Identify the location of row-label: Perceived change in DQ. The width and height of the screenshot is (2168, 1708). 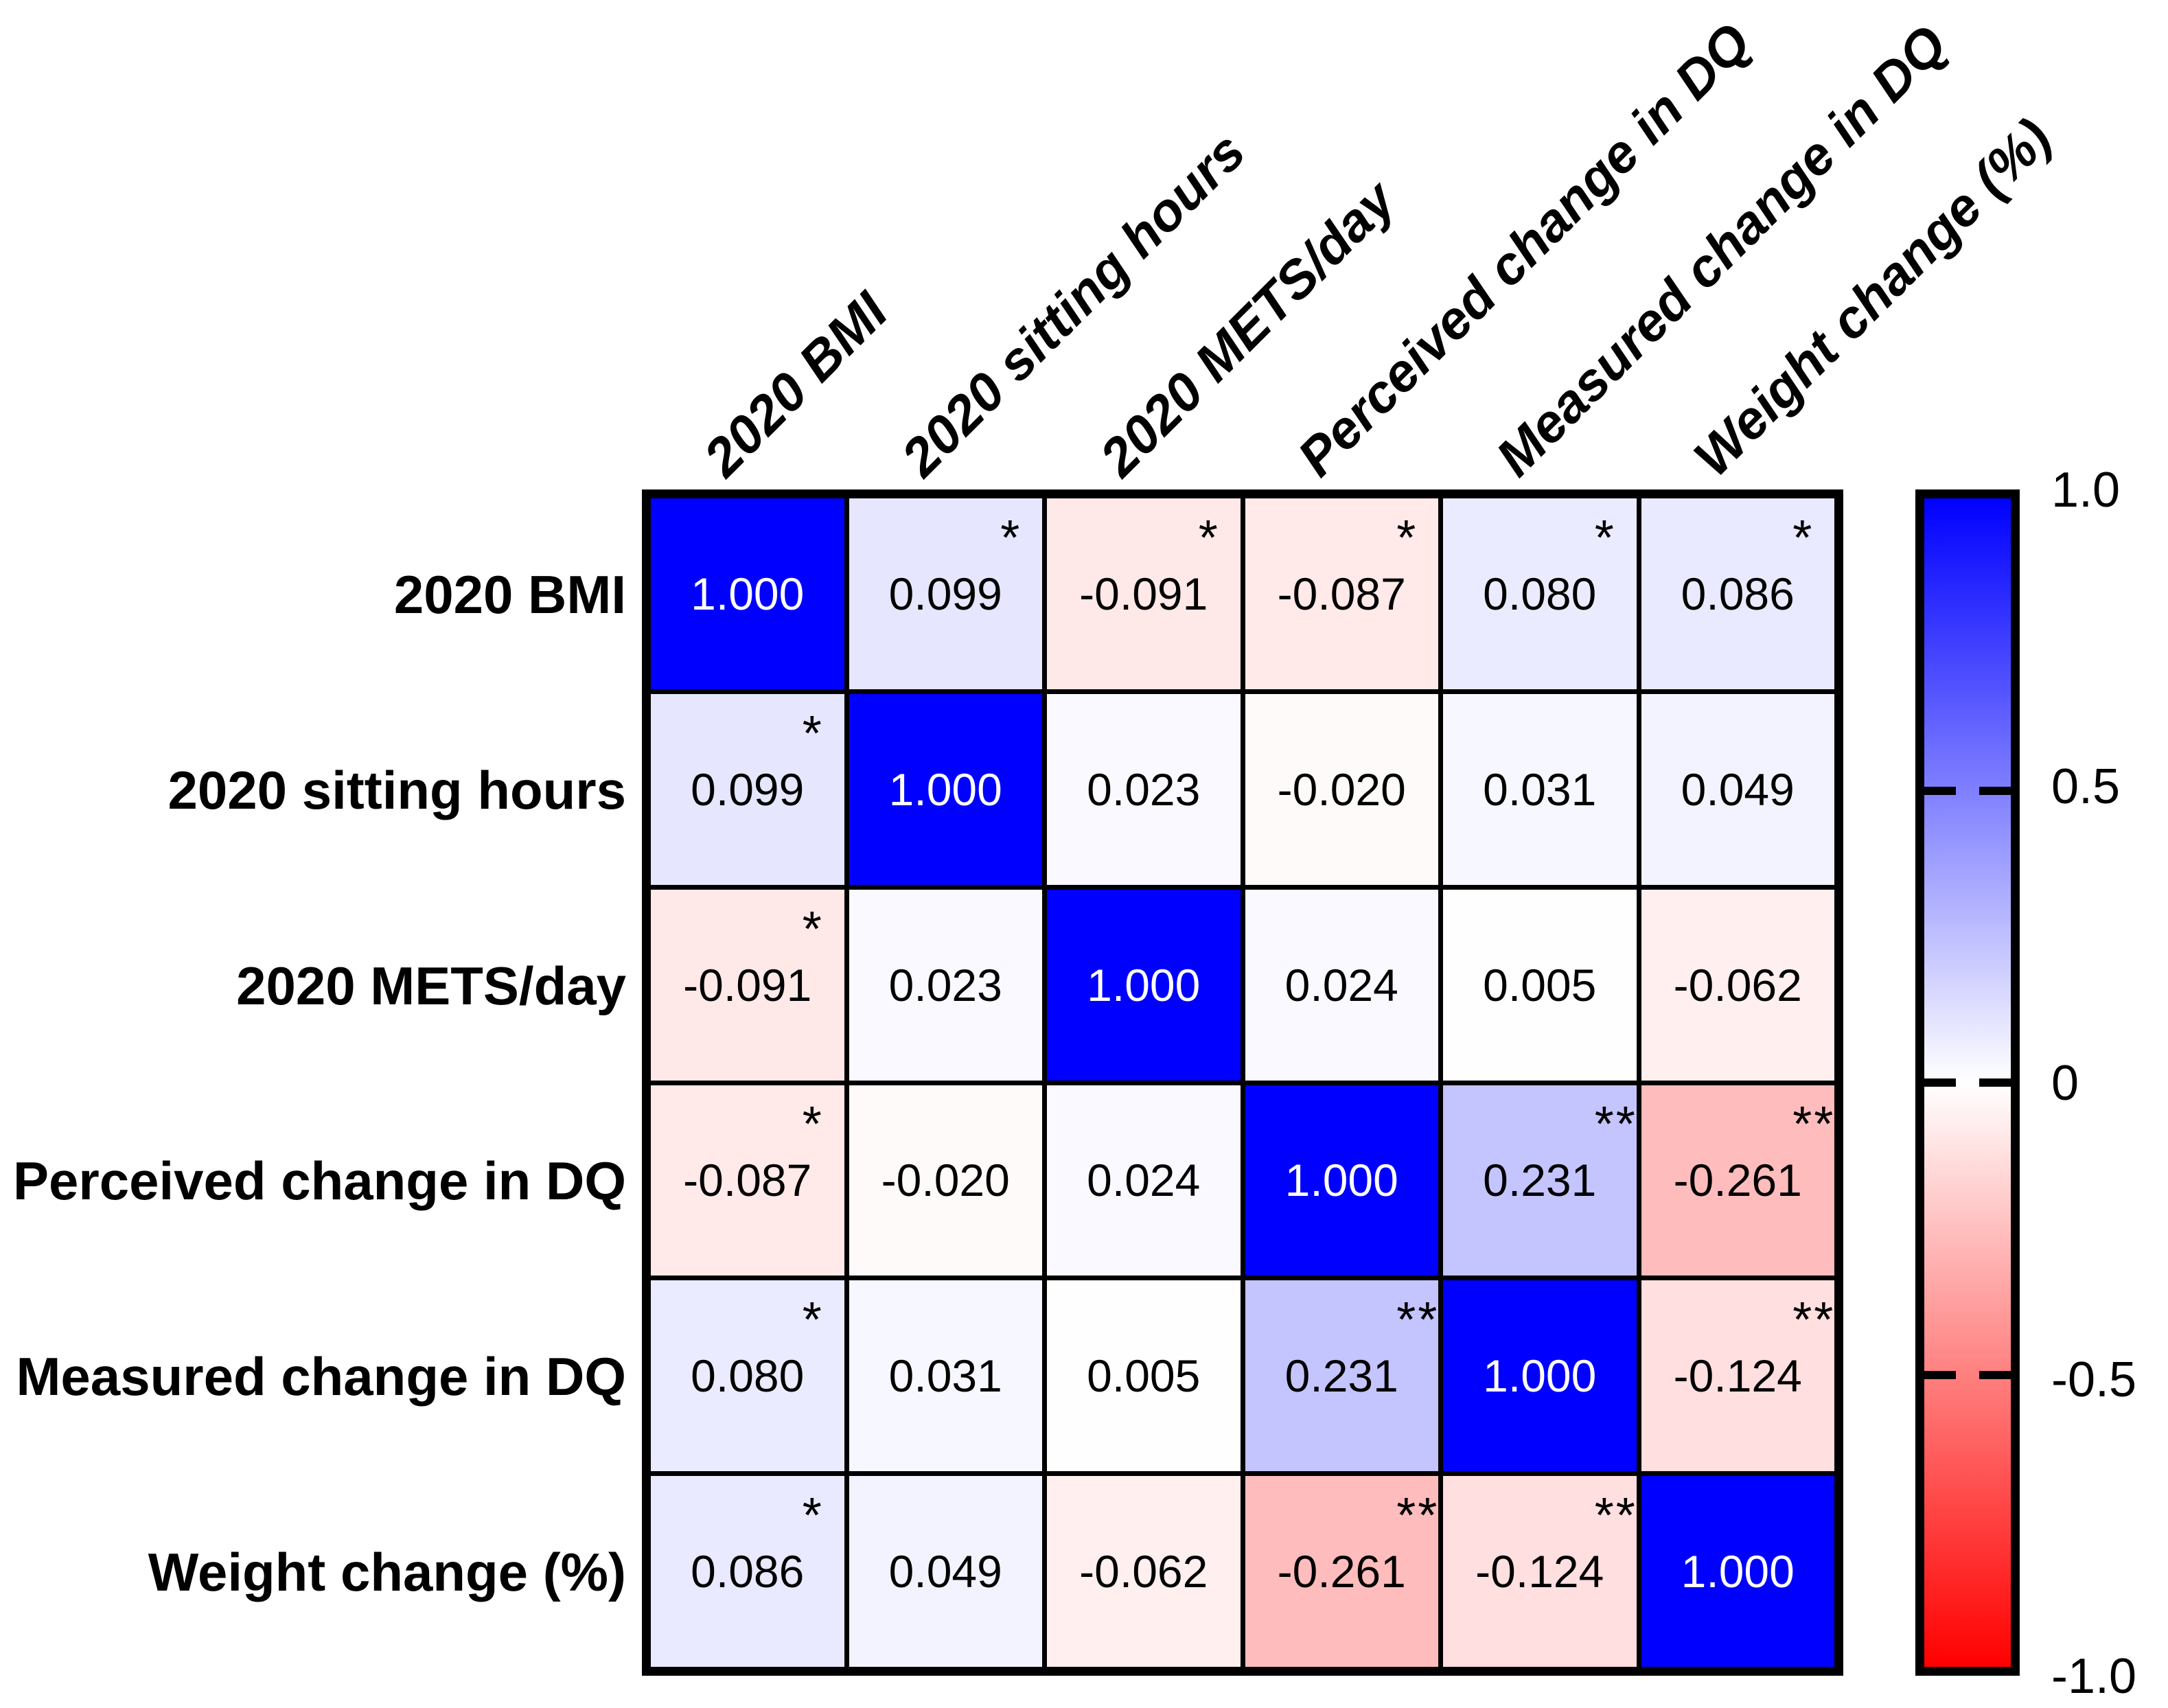
(319, 1181).